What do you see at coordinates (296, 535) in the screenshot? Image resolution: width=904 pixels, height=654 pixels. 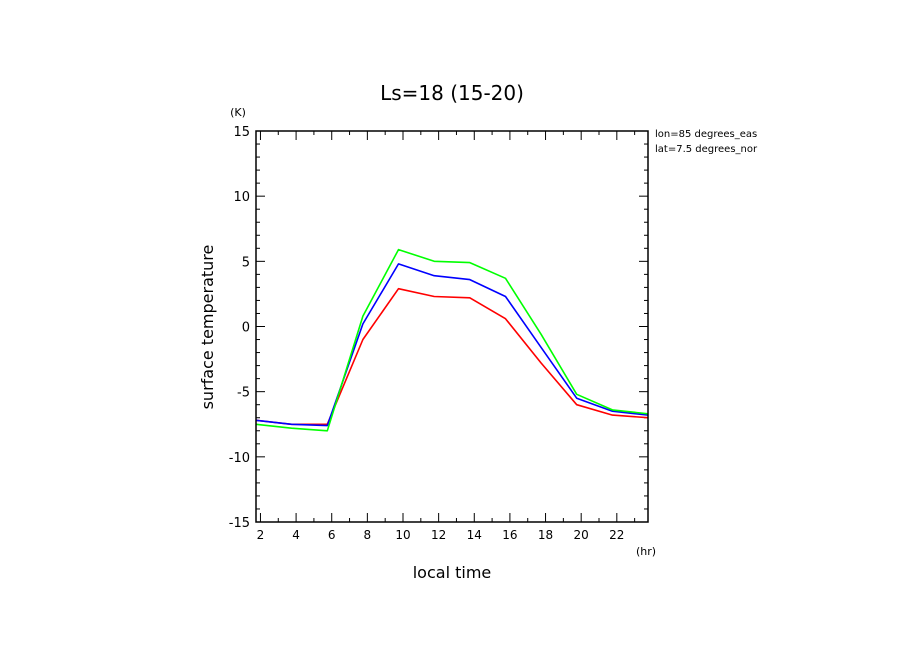 I see `x-tick-label: 4` at bounding box center [296, 535].